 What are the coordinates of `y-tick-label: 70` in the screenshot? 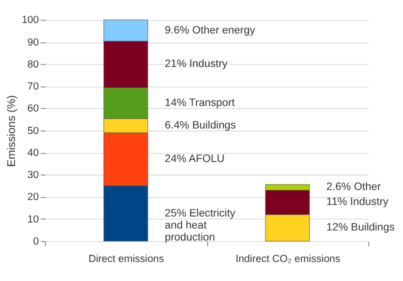 It's located at (33, 87).